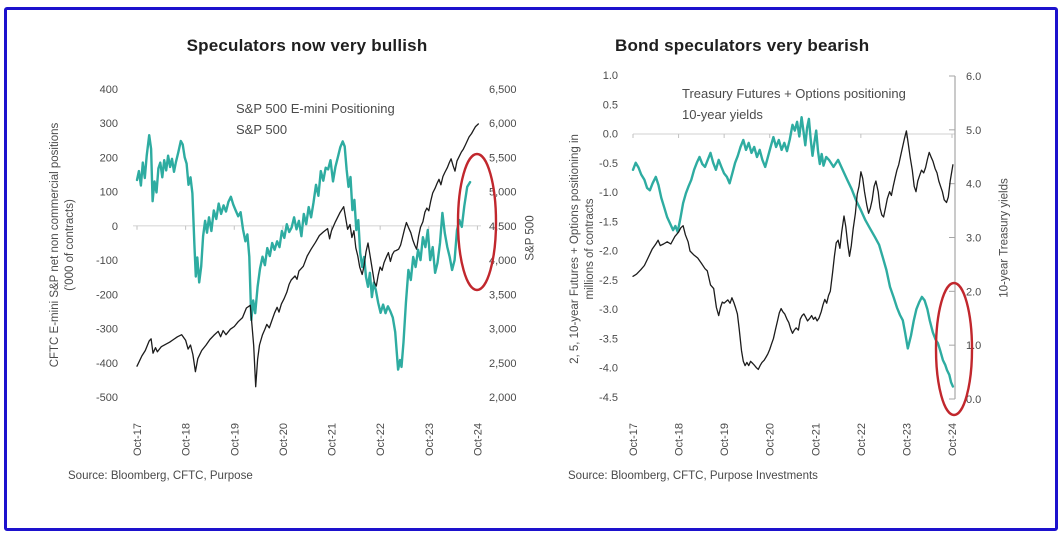 This screenshot has width=1063, height=537. Describe the element at coordinates (503, 330) in the screenshot. I see `right-y-tick-label: 3,000` at that location.